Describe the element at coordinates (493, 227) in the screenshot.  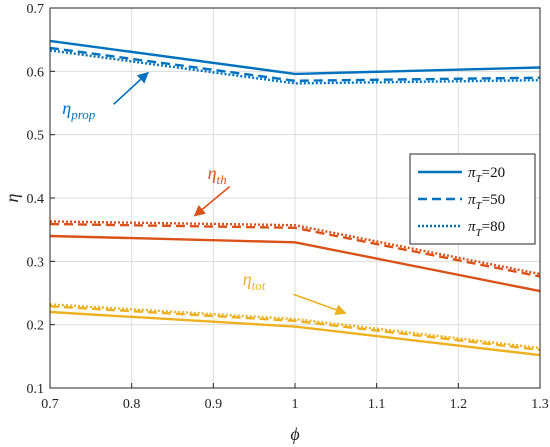
I see `legend-label-value: =80` at that location.